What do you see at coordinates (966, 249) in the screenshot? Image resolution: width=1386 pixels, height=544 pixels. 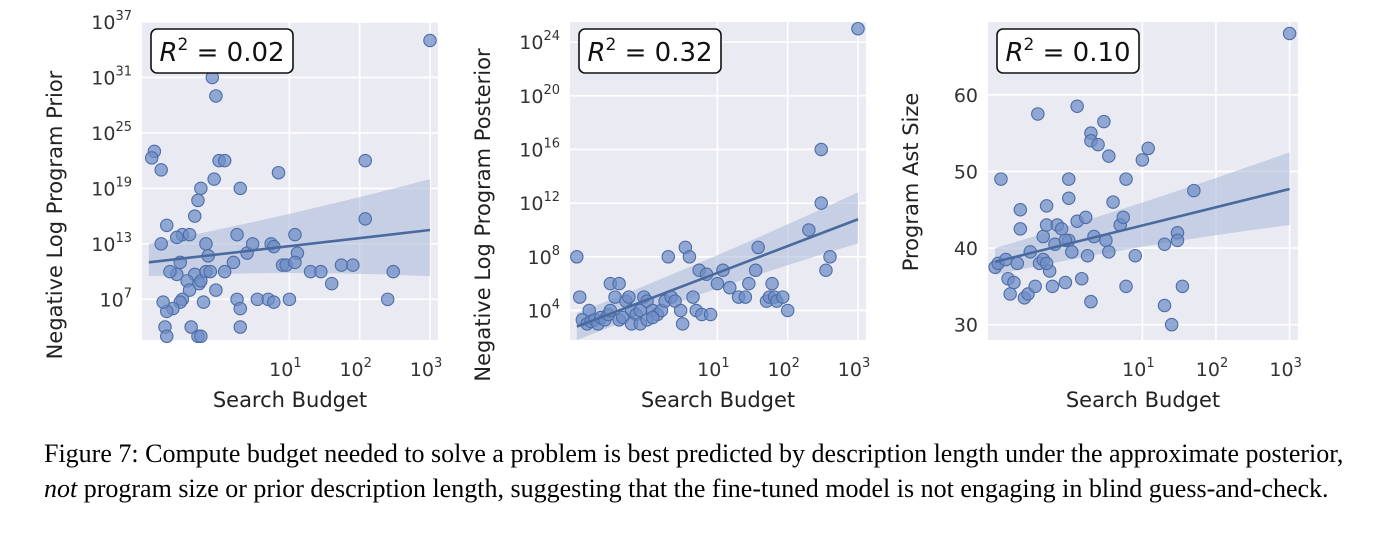 I see `y-tick-label: 40` at bounding box center [966, 249].